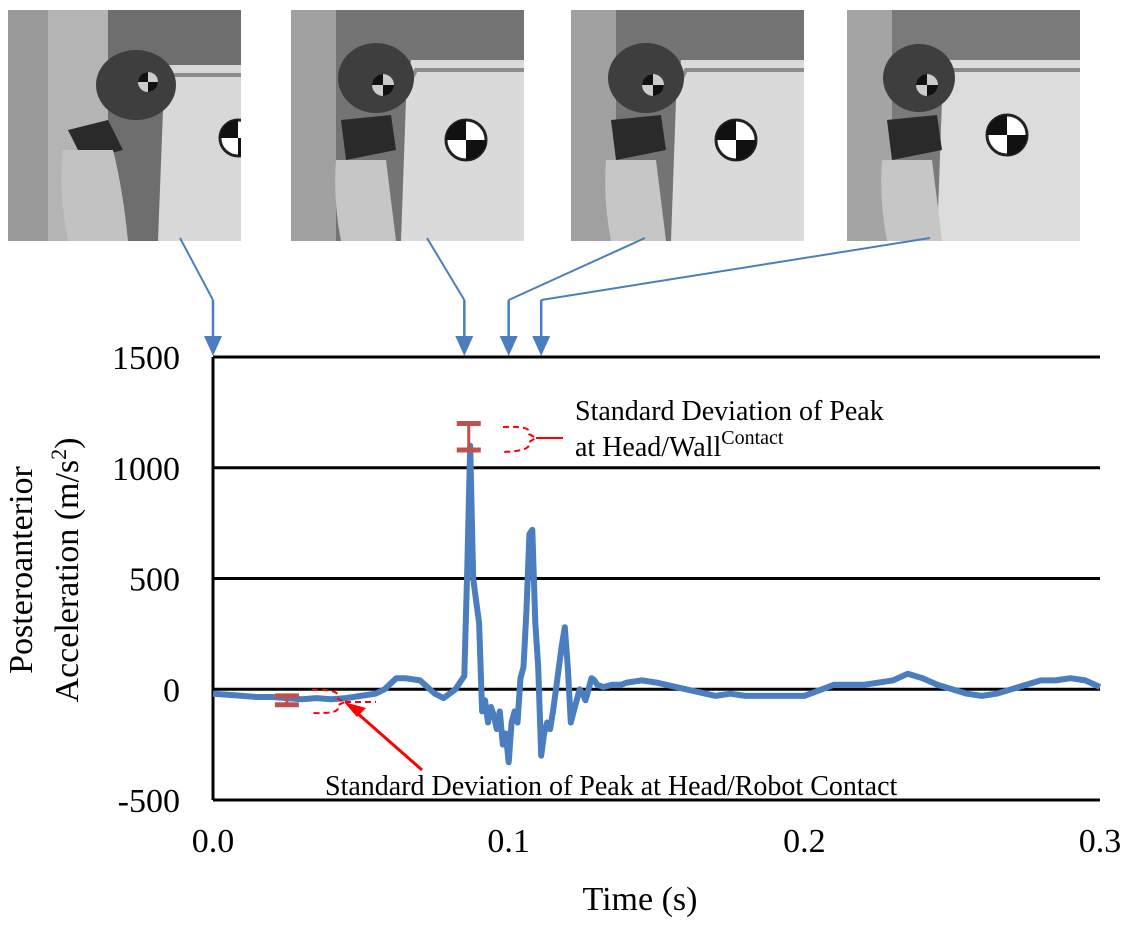 This screenshot has width=1127, height=927. I want to click on photo-connector-lines, so click(555, 296).